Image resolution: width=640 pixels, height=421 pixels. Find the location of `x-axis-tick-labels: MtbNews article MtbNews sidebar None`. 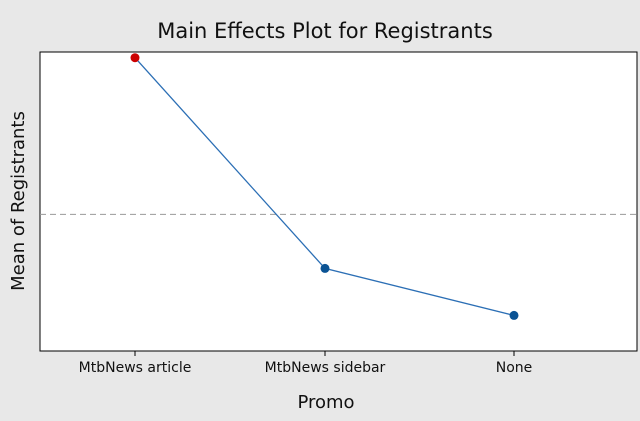

x-axis-tick-labels: MtbNews article MtbNews sidebar None is located at coordinates (306, 368).